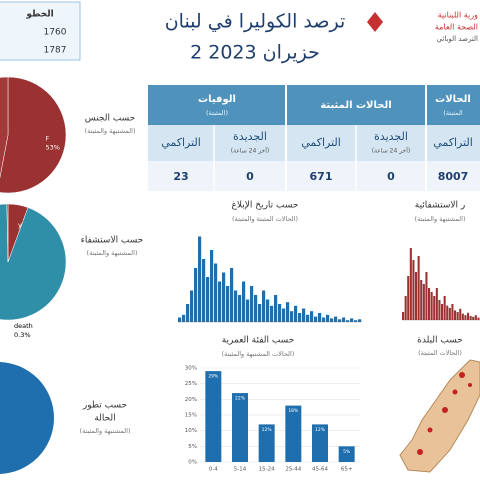  What do you see at coordinates (293, 470) in the screenshot?
I see `x-tick-label: 25-44` at bounding box center [293, 470].